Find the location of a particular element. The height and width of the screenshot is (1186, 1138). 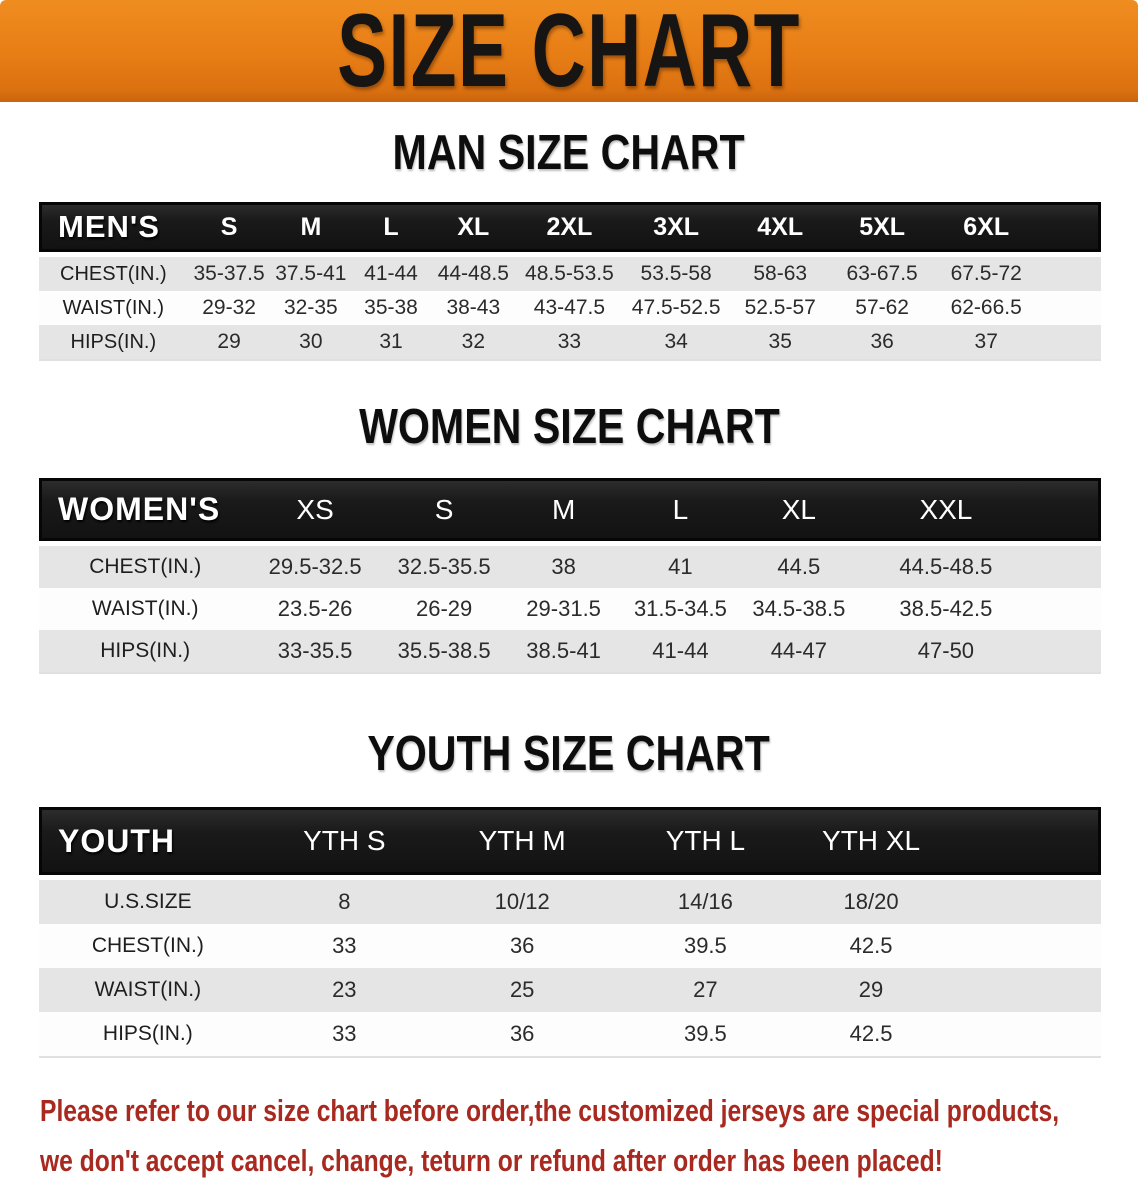

size-cell: 26-29 is located at coordinates (444, 609).